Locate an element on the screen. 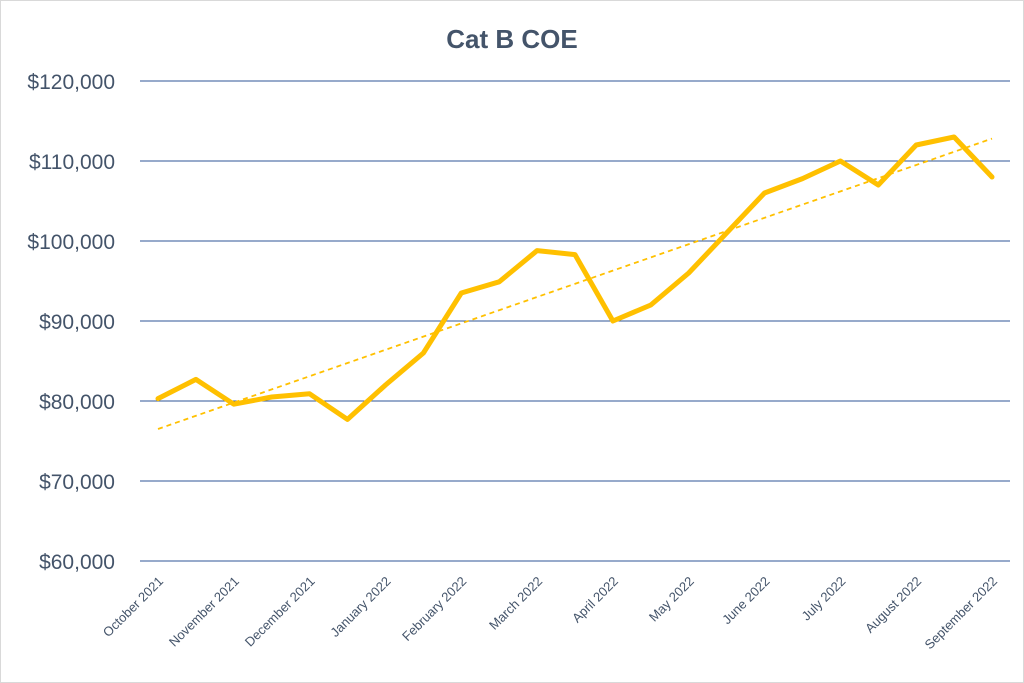 This screenshot has width=1024, height=683. x-tick-label: March 2022 is located at coordinates (515, 603).